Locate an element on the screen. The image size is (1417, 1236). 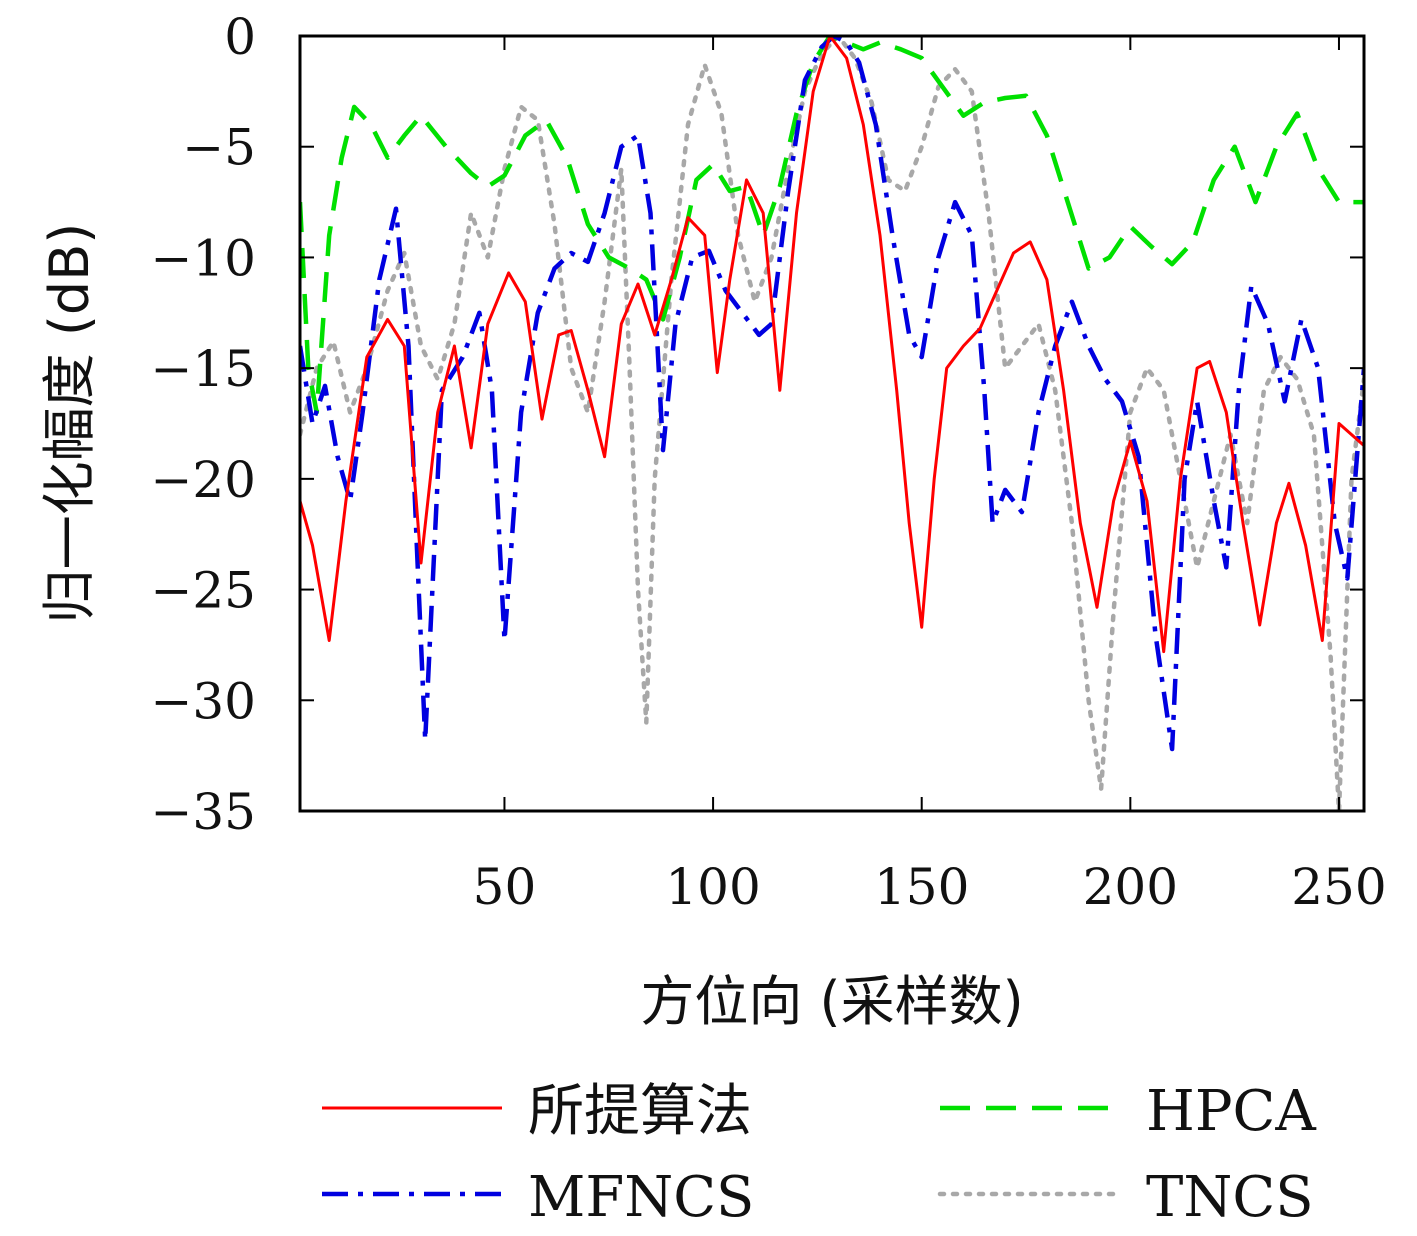
y-tick-label: −15 is located at coordinates (203, 369).